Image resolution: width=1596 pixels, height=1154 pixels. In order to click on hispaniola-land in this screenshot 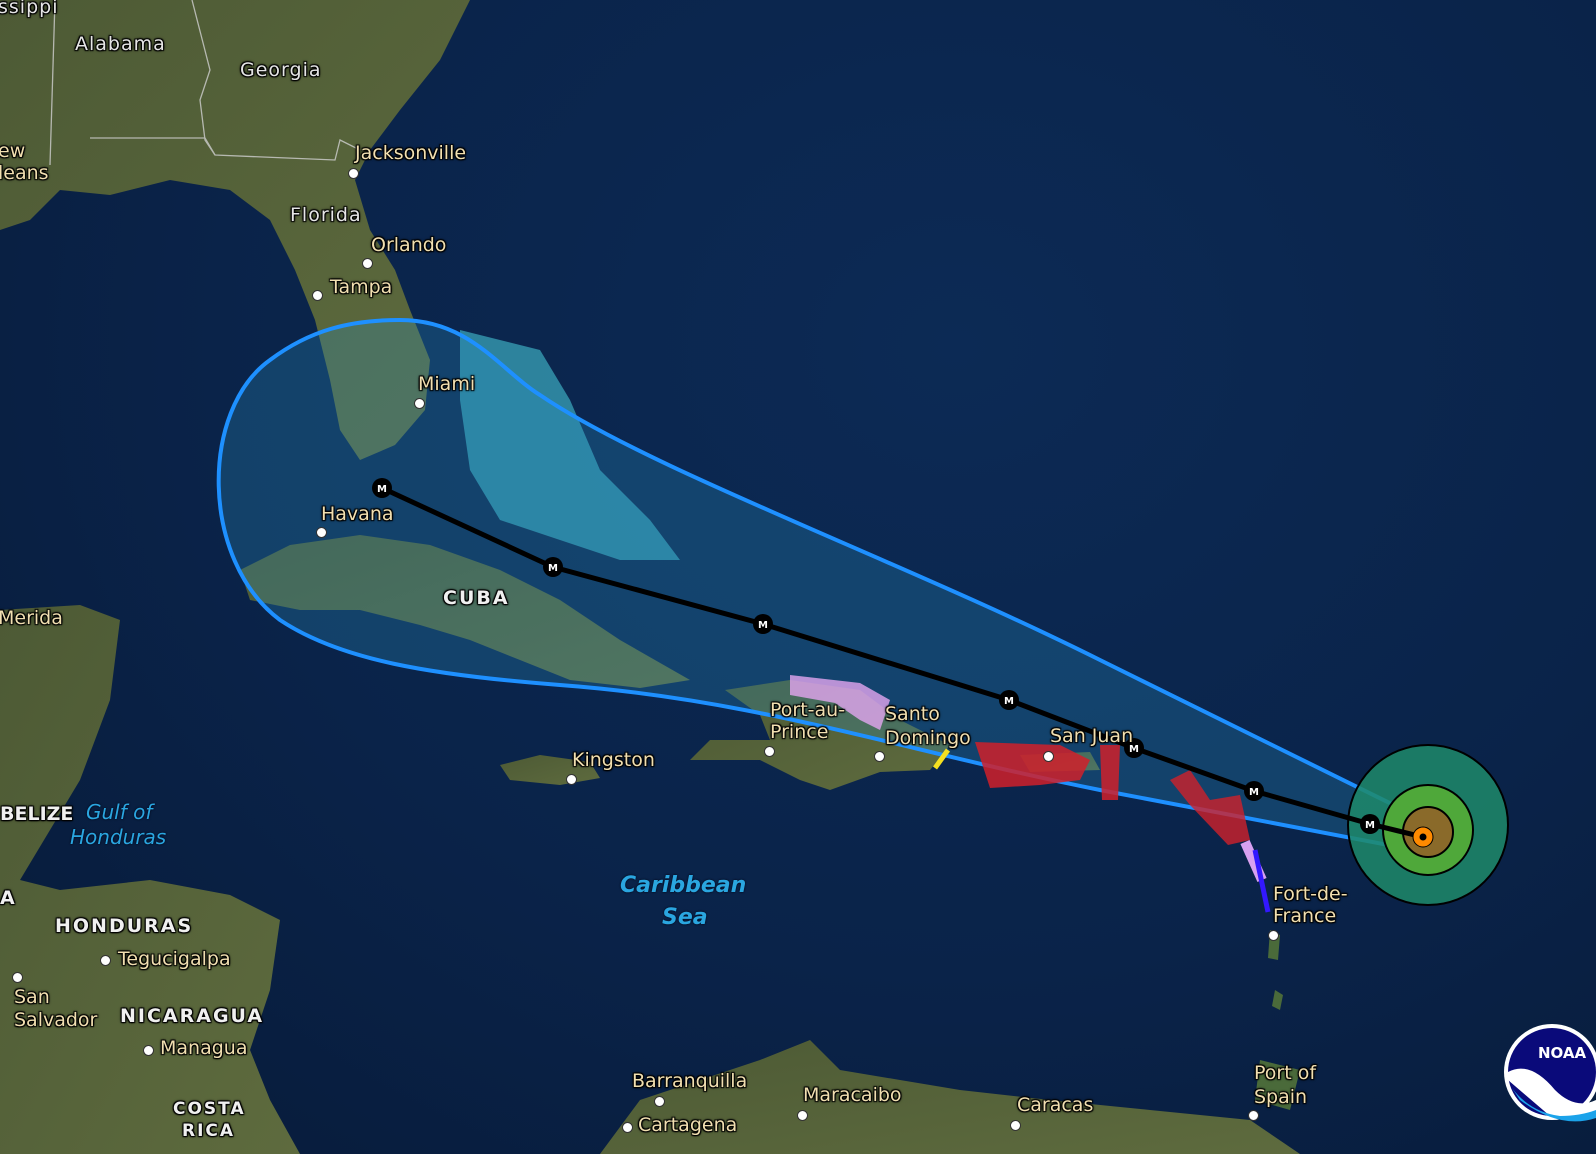, I will do `click(820, 735)`.